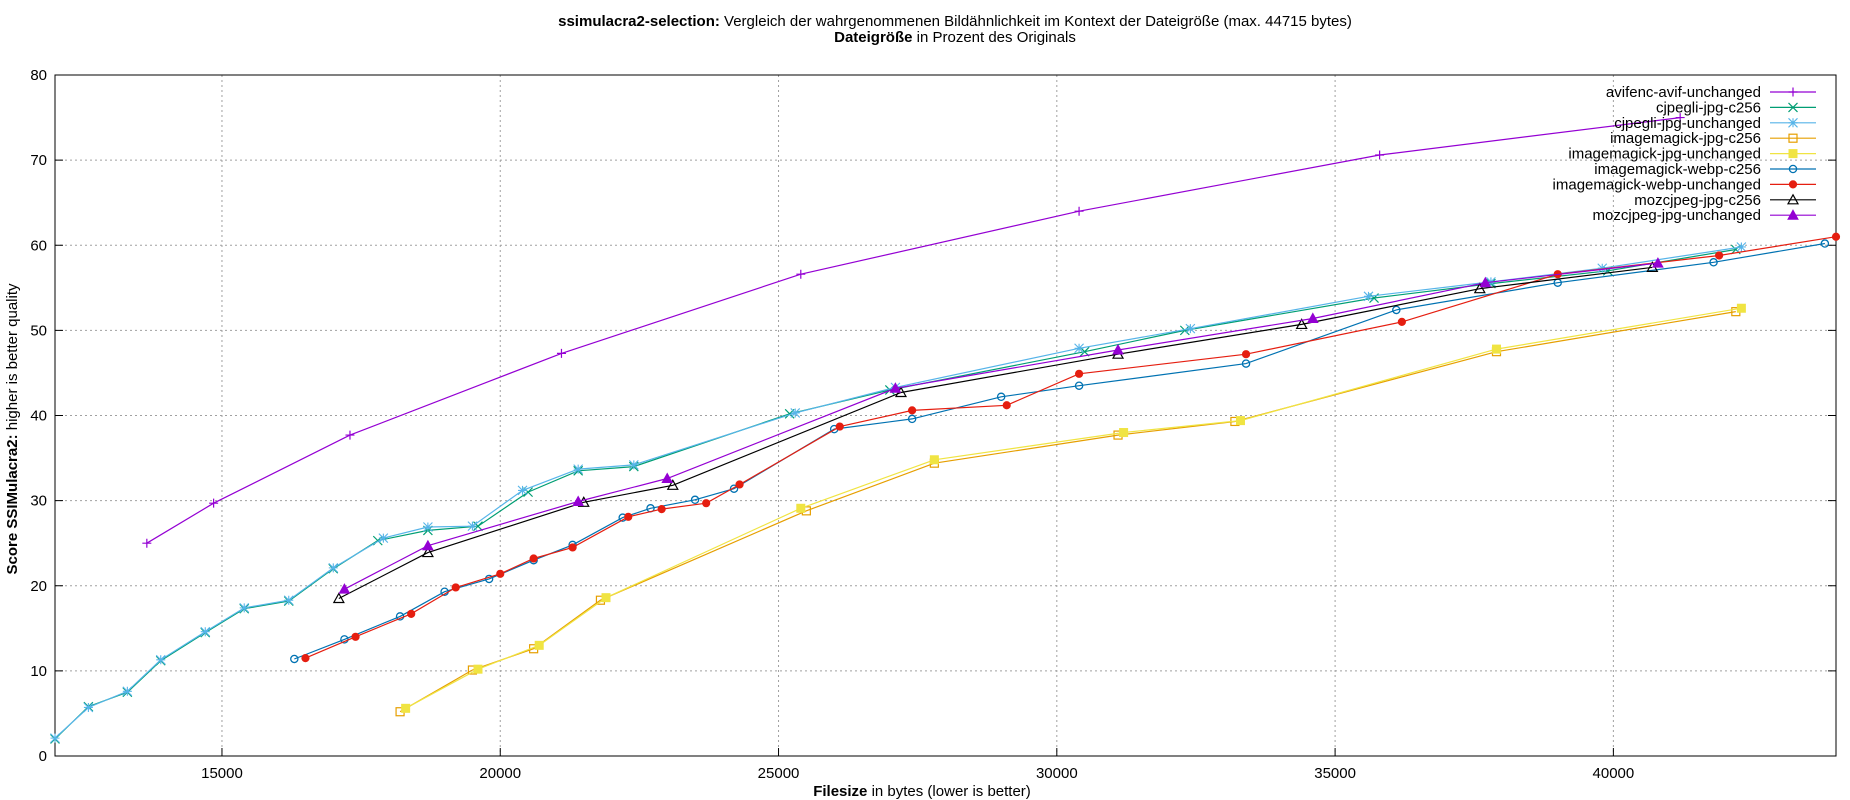 Image resolution: width=1850 pixels, height=800 pixels. I want to click on legend-entry: imagemagick-webp-unchanged, so click(1684, 184).